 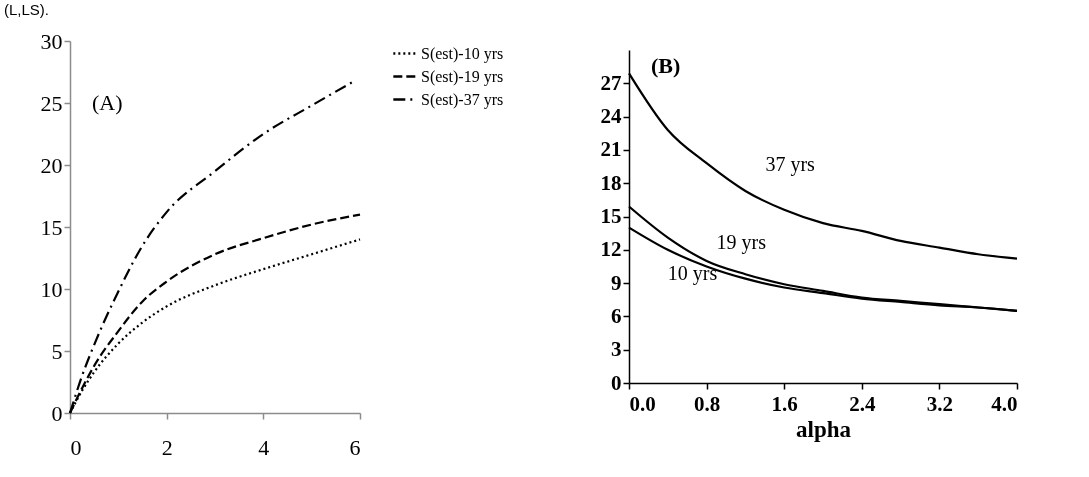 What do you see at coordinates (616, 382) in the screenshot?
I see `y-tick-label: 0` at bounding box center [616, 382].